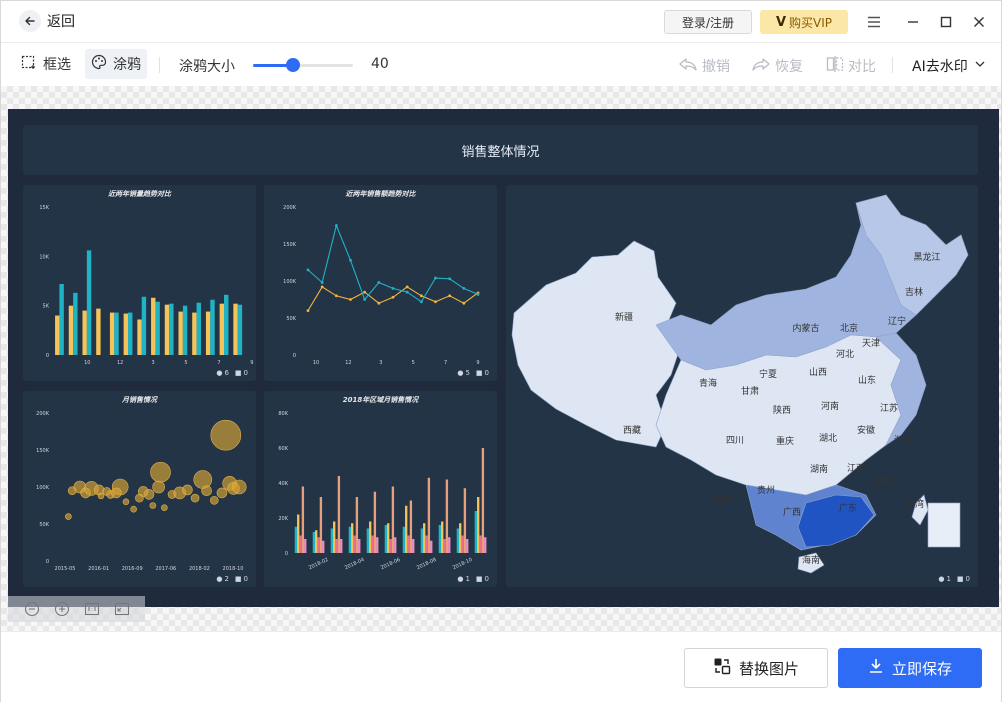 The width and height of the screenshot is (1002, 702). Describe the element at coordinates (116, 64) in the screenshot. I see `doodle-tool-button: 涂鸦` at that location.